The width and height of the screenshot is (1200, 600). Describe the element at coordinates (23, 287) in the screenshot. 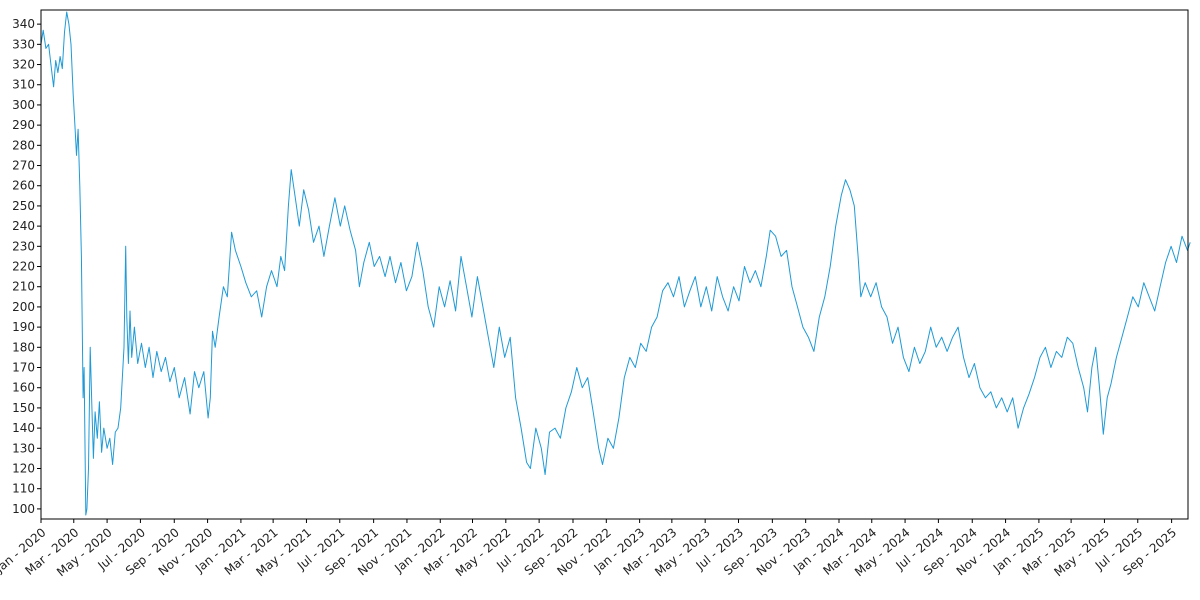

I see `y-tick-label: 210` at that location.